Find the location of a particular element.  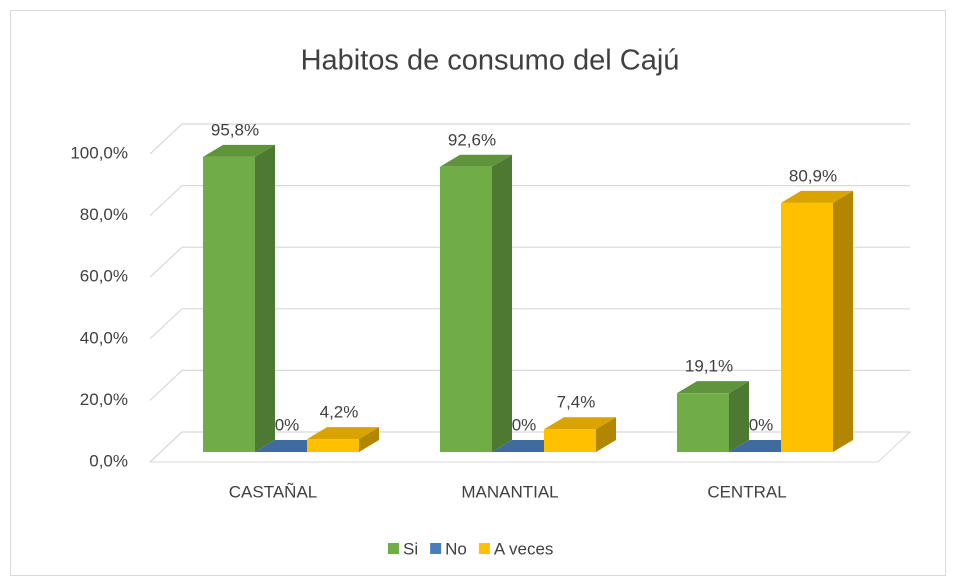

floor is located at coordinates (530, 447).